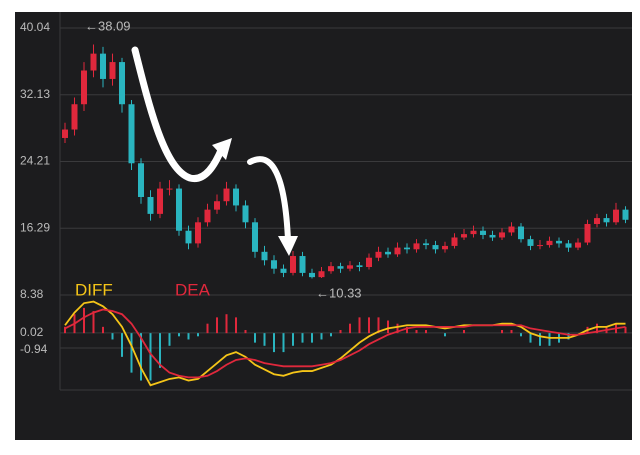 The height and width of the screenshot is (455, 640). What do you see at coordinates (94, 289) in the screenshot?
I see `legend-label: DIFF` at bounding box center [94, 289].